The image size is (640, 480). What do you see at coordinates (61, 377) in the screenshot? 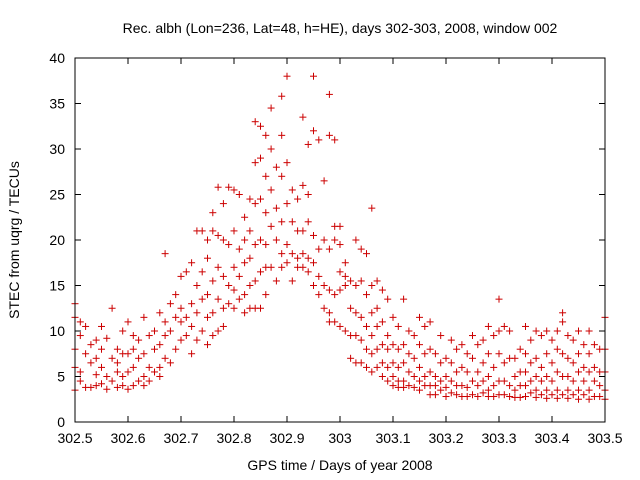
I see `y-tick-label: 5` at bounding box center [61, 377].